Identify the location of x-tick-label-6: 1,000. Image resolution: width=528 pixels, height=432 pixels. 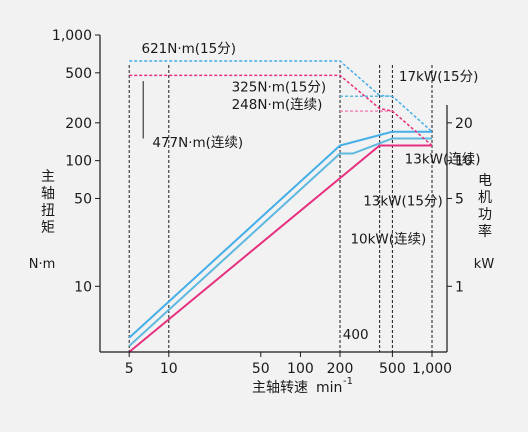
(432, 369).